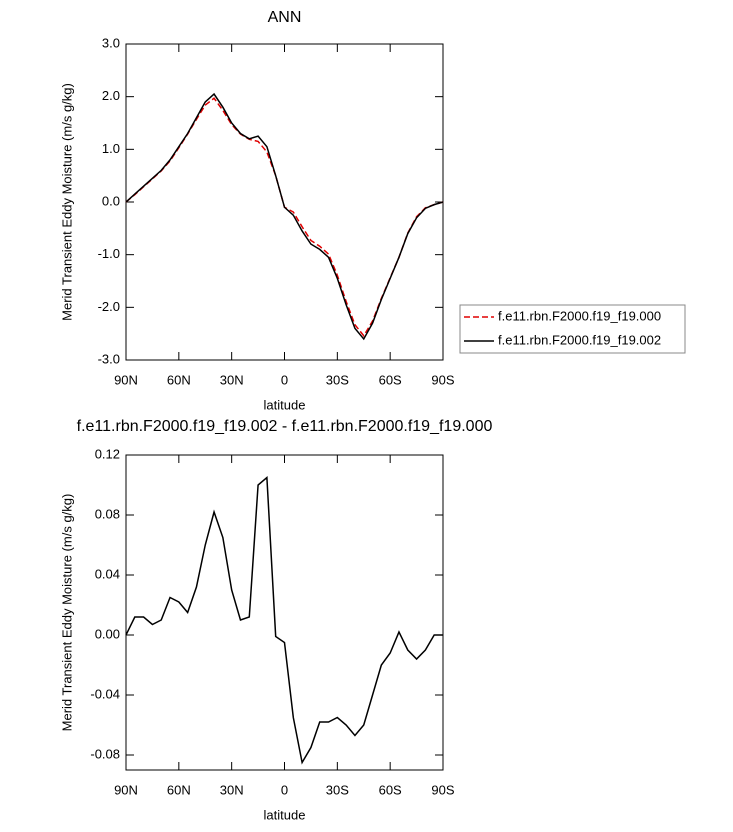  What do you see at coordinates (111, 42) in the screenshot?
I see `y-tick-label: 3.0` at bounding box center [111, 42].